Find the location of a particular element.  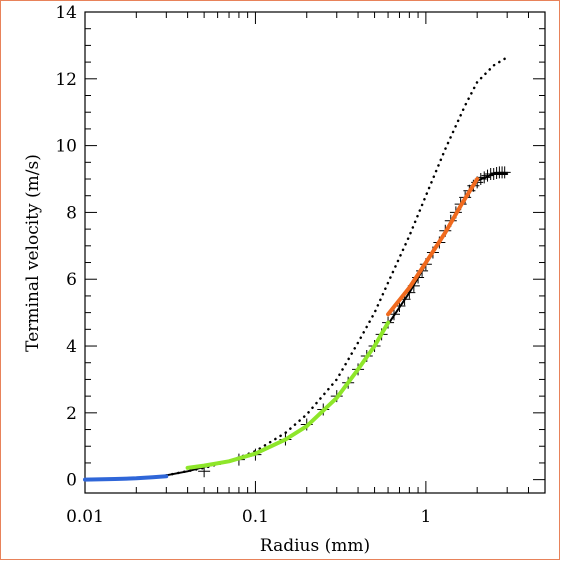

x-tick-label: 0.01 is located at coordinates (85, 517).